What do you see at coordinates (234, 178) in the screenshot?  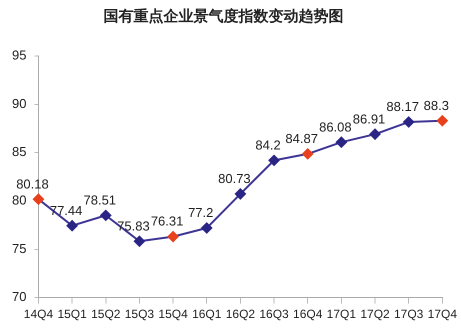 I see `data-label: 80.73` at bounding box center [234, 178].